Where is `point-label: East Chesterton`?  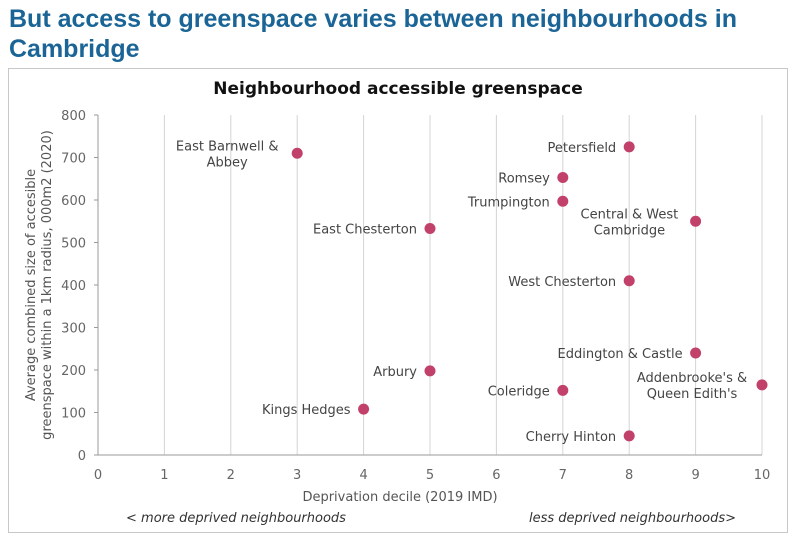
point-label: East Chesterton is located at coordinates (365, 229).